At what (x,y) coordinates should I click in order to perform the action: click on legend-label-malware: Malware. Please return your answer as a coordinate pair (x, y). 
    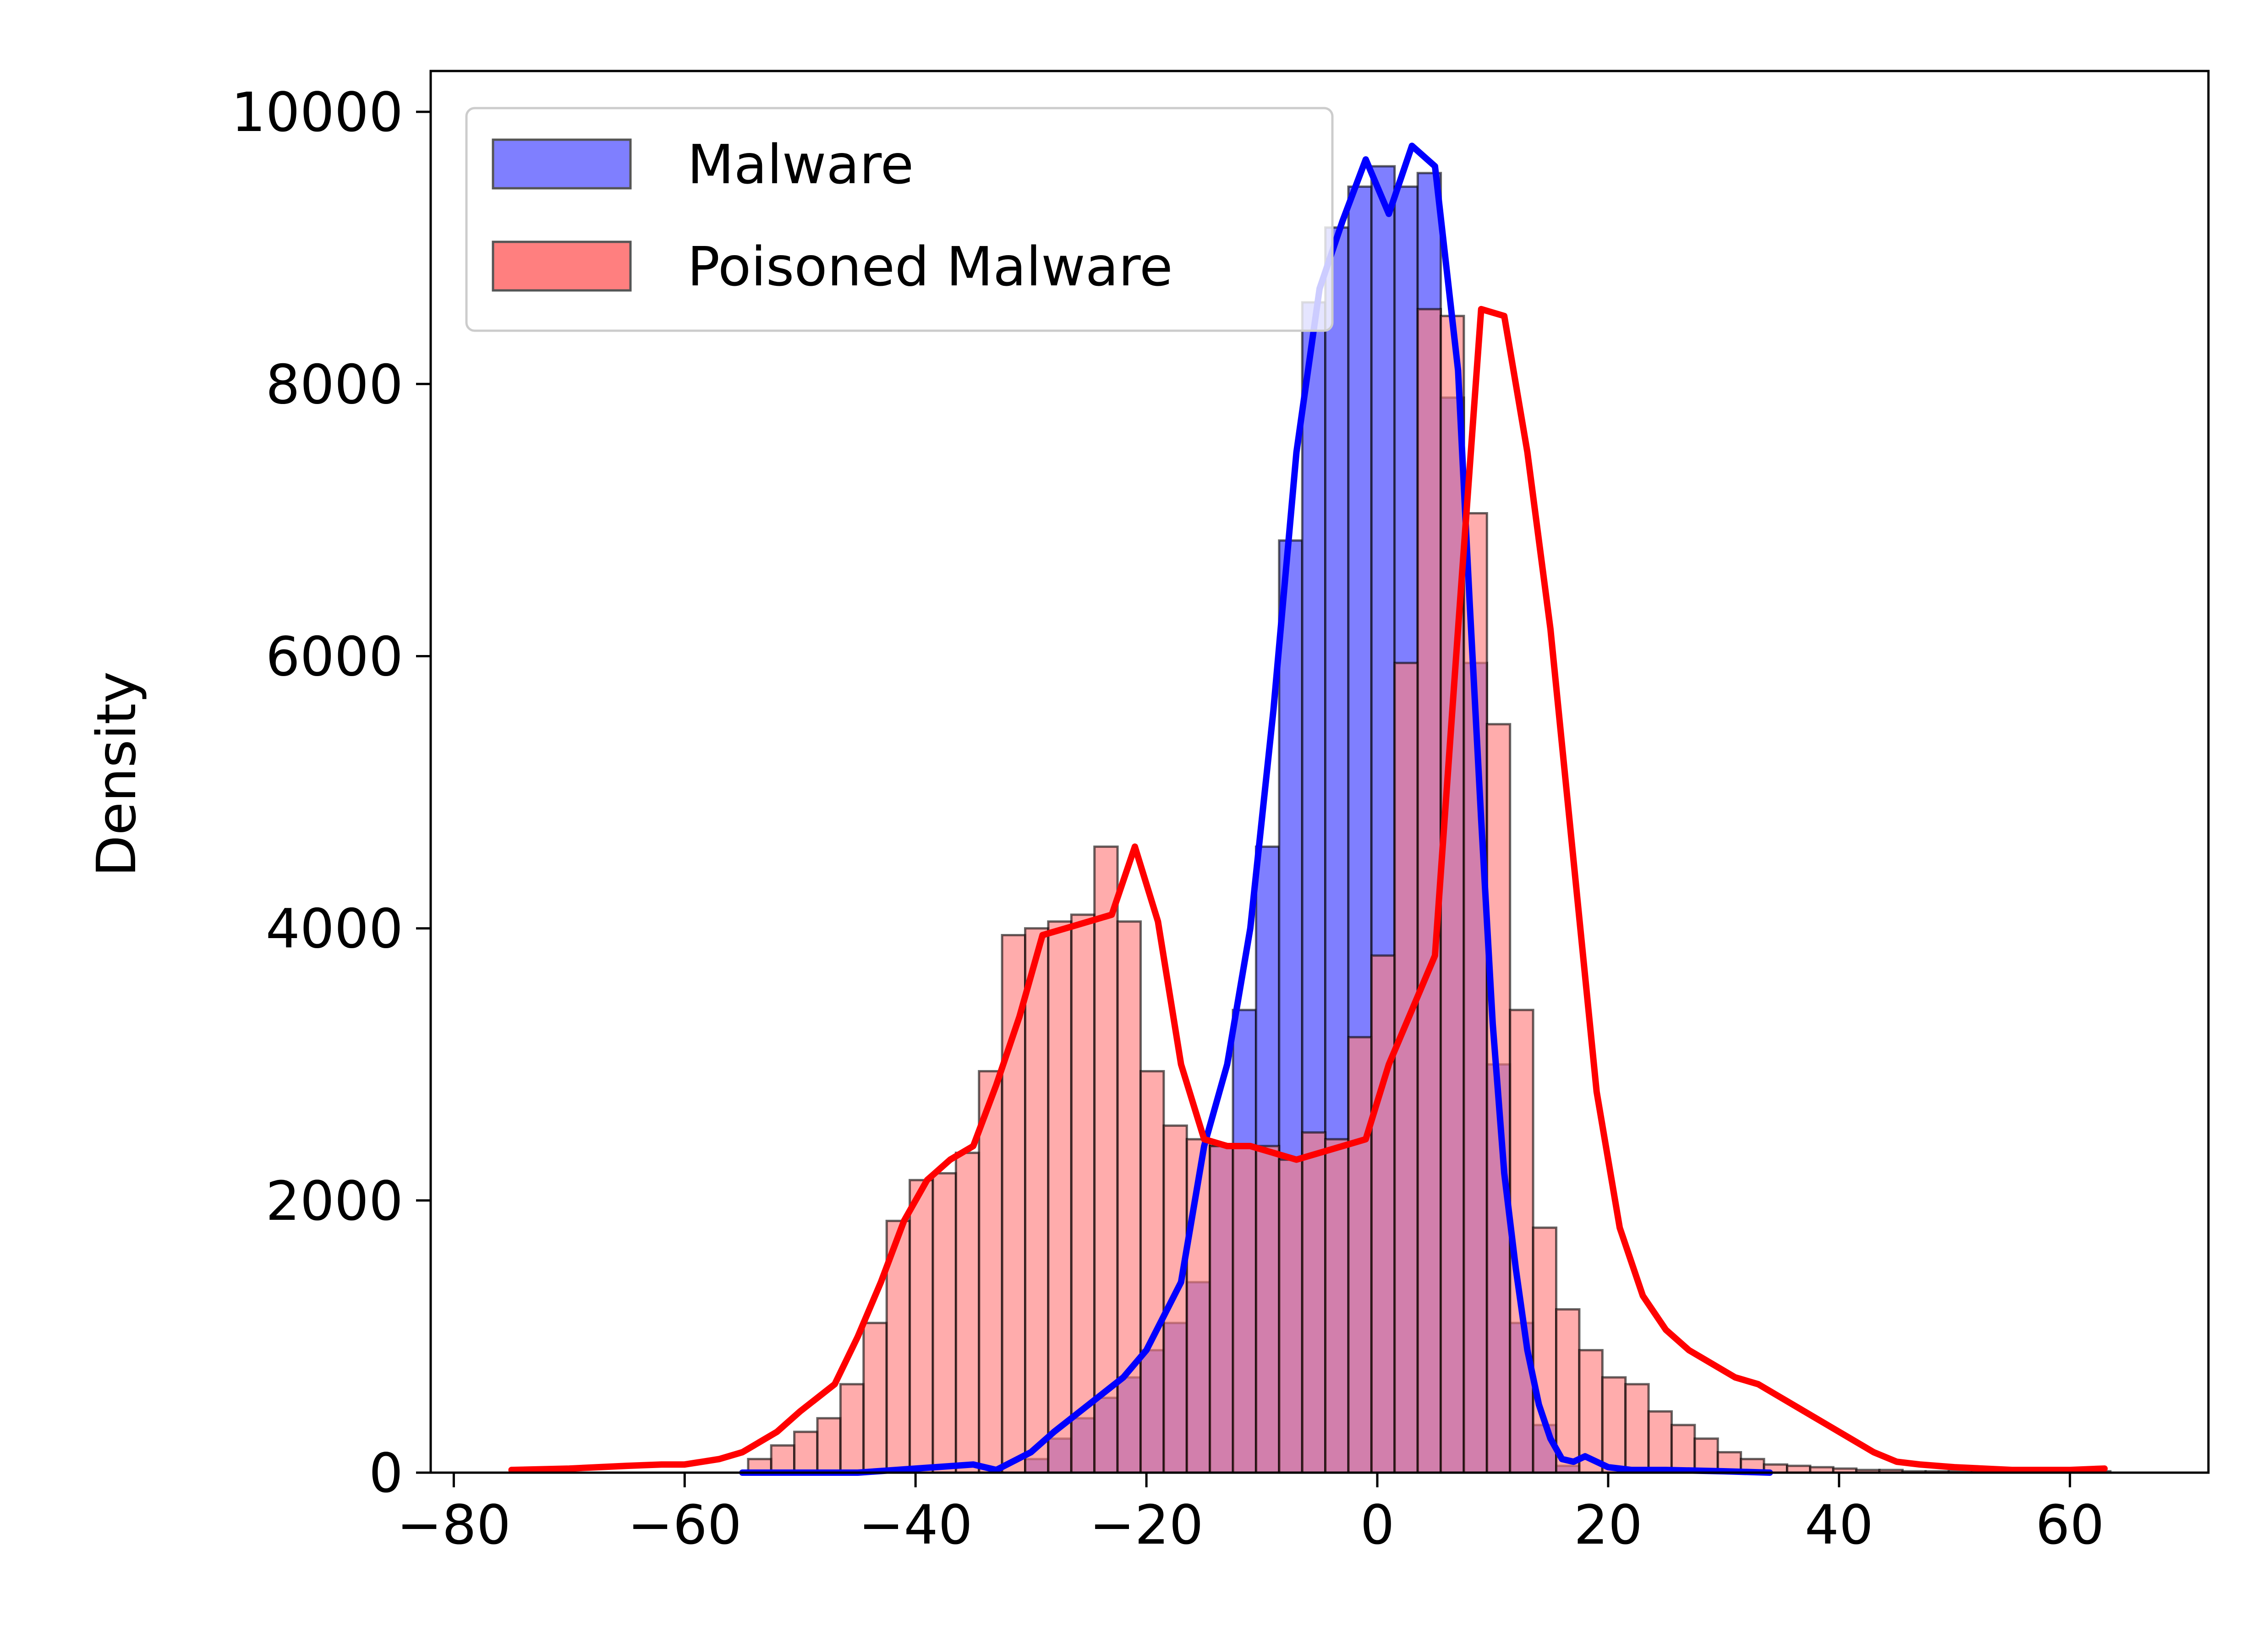
    Looking at the image, I should click on (800, 164).